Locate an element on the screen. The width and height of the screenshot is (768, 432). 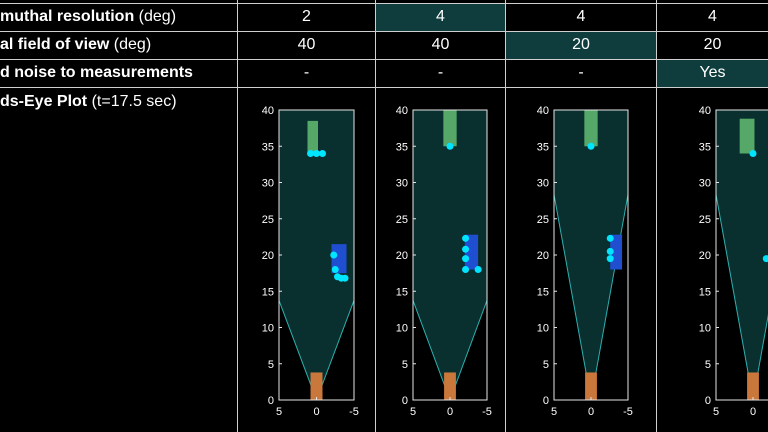
row-label-time: (t=17.5 sec) is located at coordinates (132, 101).